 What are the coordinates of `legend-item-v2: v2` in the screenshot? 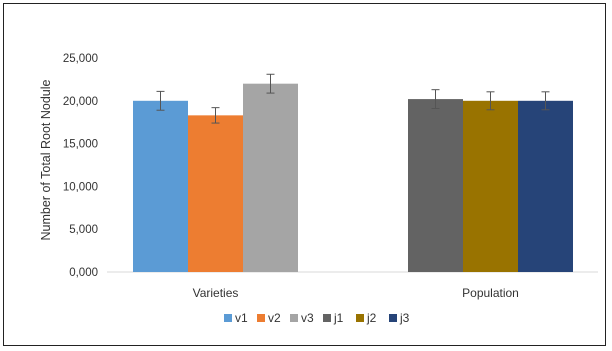 It's located at (269, 318).